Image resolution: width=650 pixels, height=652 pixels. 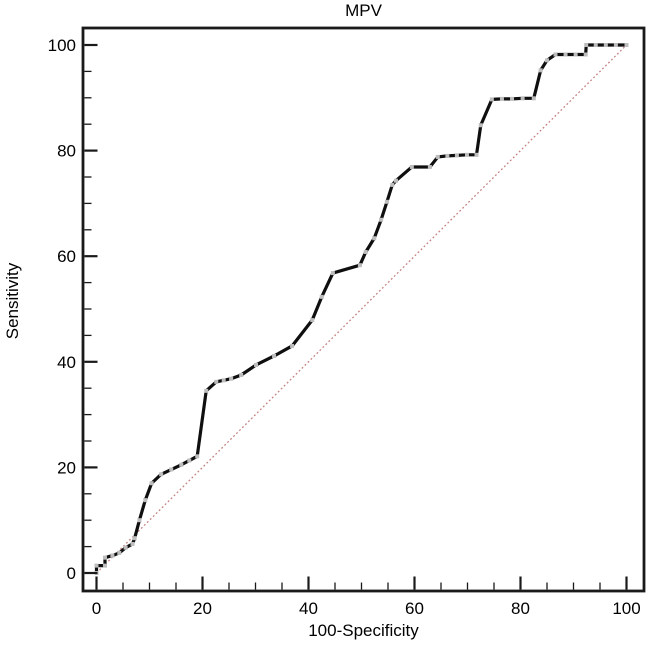 What do you see at coordinates (62, 309) in the screenshot?
I see `y-tick-labels: 0 20 40 60 80 100` at bounding box center [62, 309].